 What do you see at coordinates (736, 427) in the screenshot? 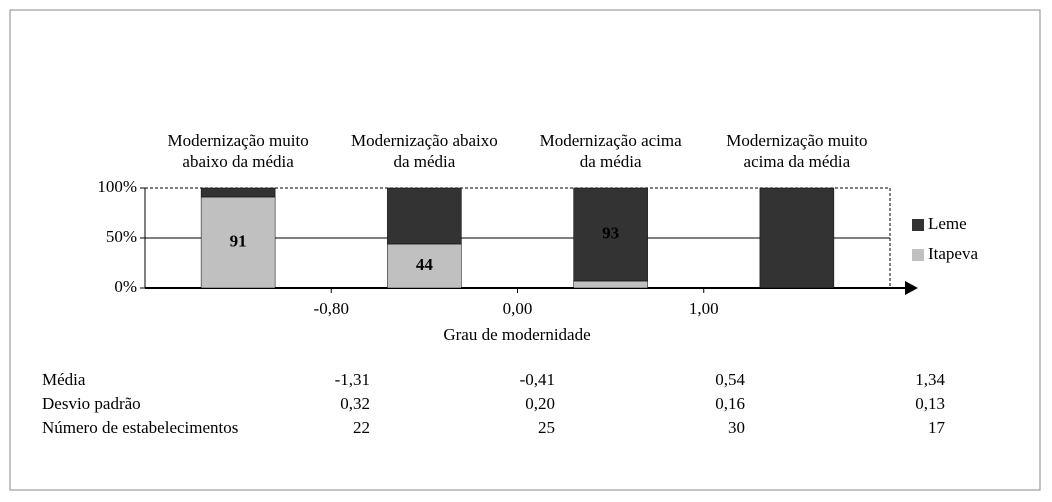
I see `cell: 30` at bounding box center [736, 427].